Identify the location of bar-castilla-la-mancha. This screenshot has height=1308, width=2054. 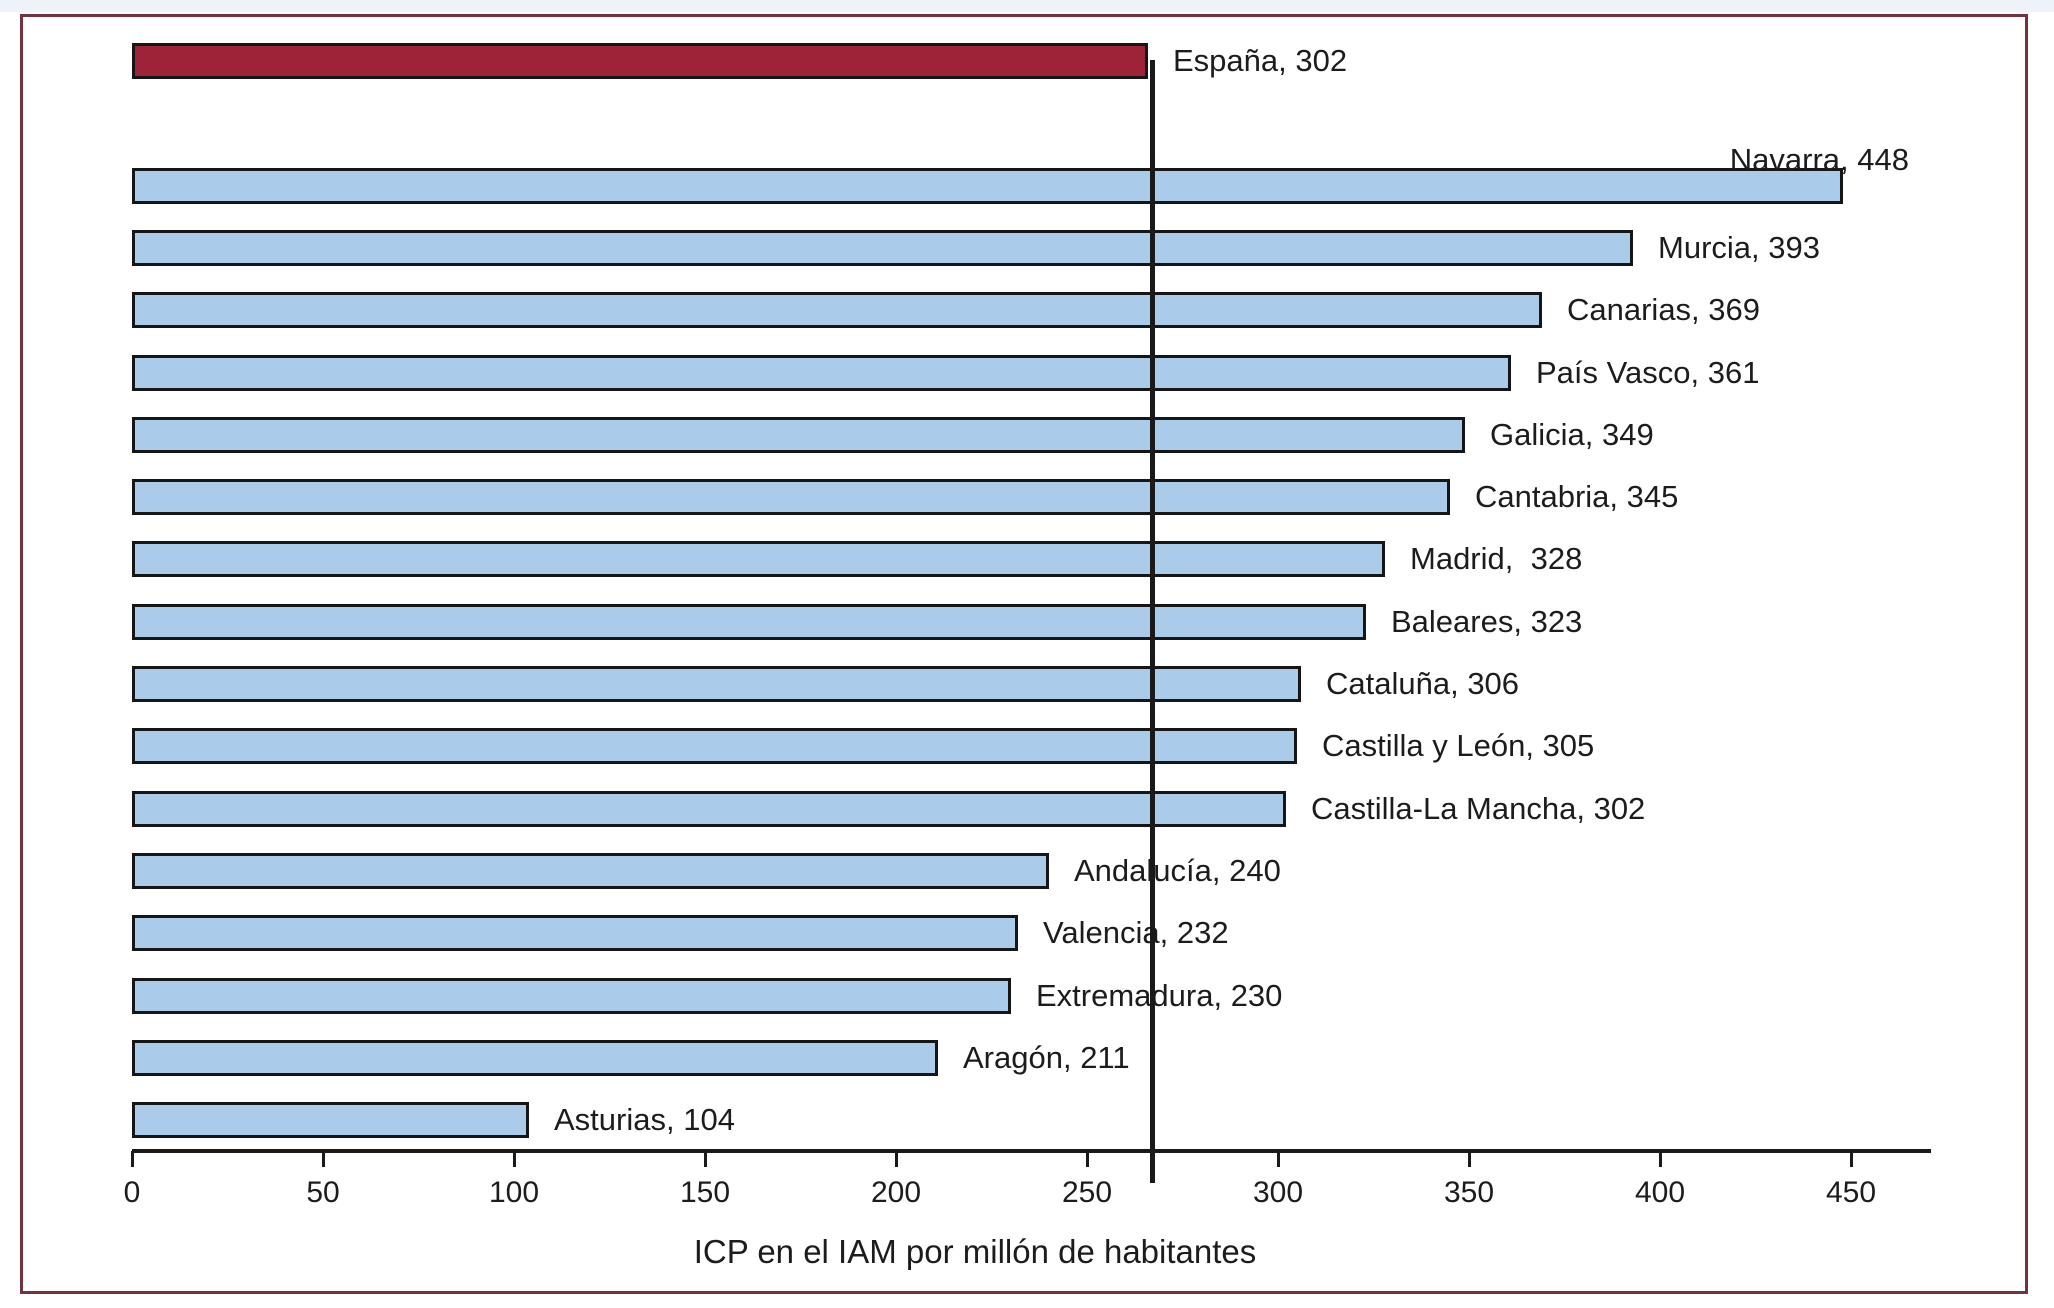
(709, 808).